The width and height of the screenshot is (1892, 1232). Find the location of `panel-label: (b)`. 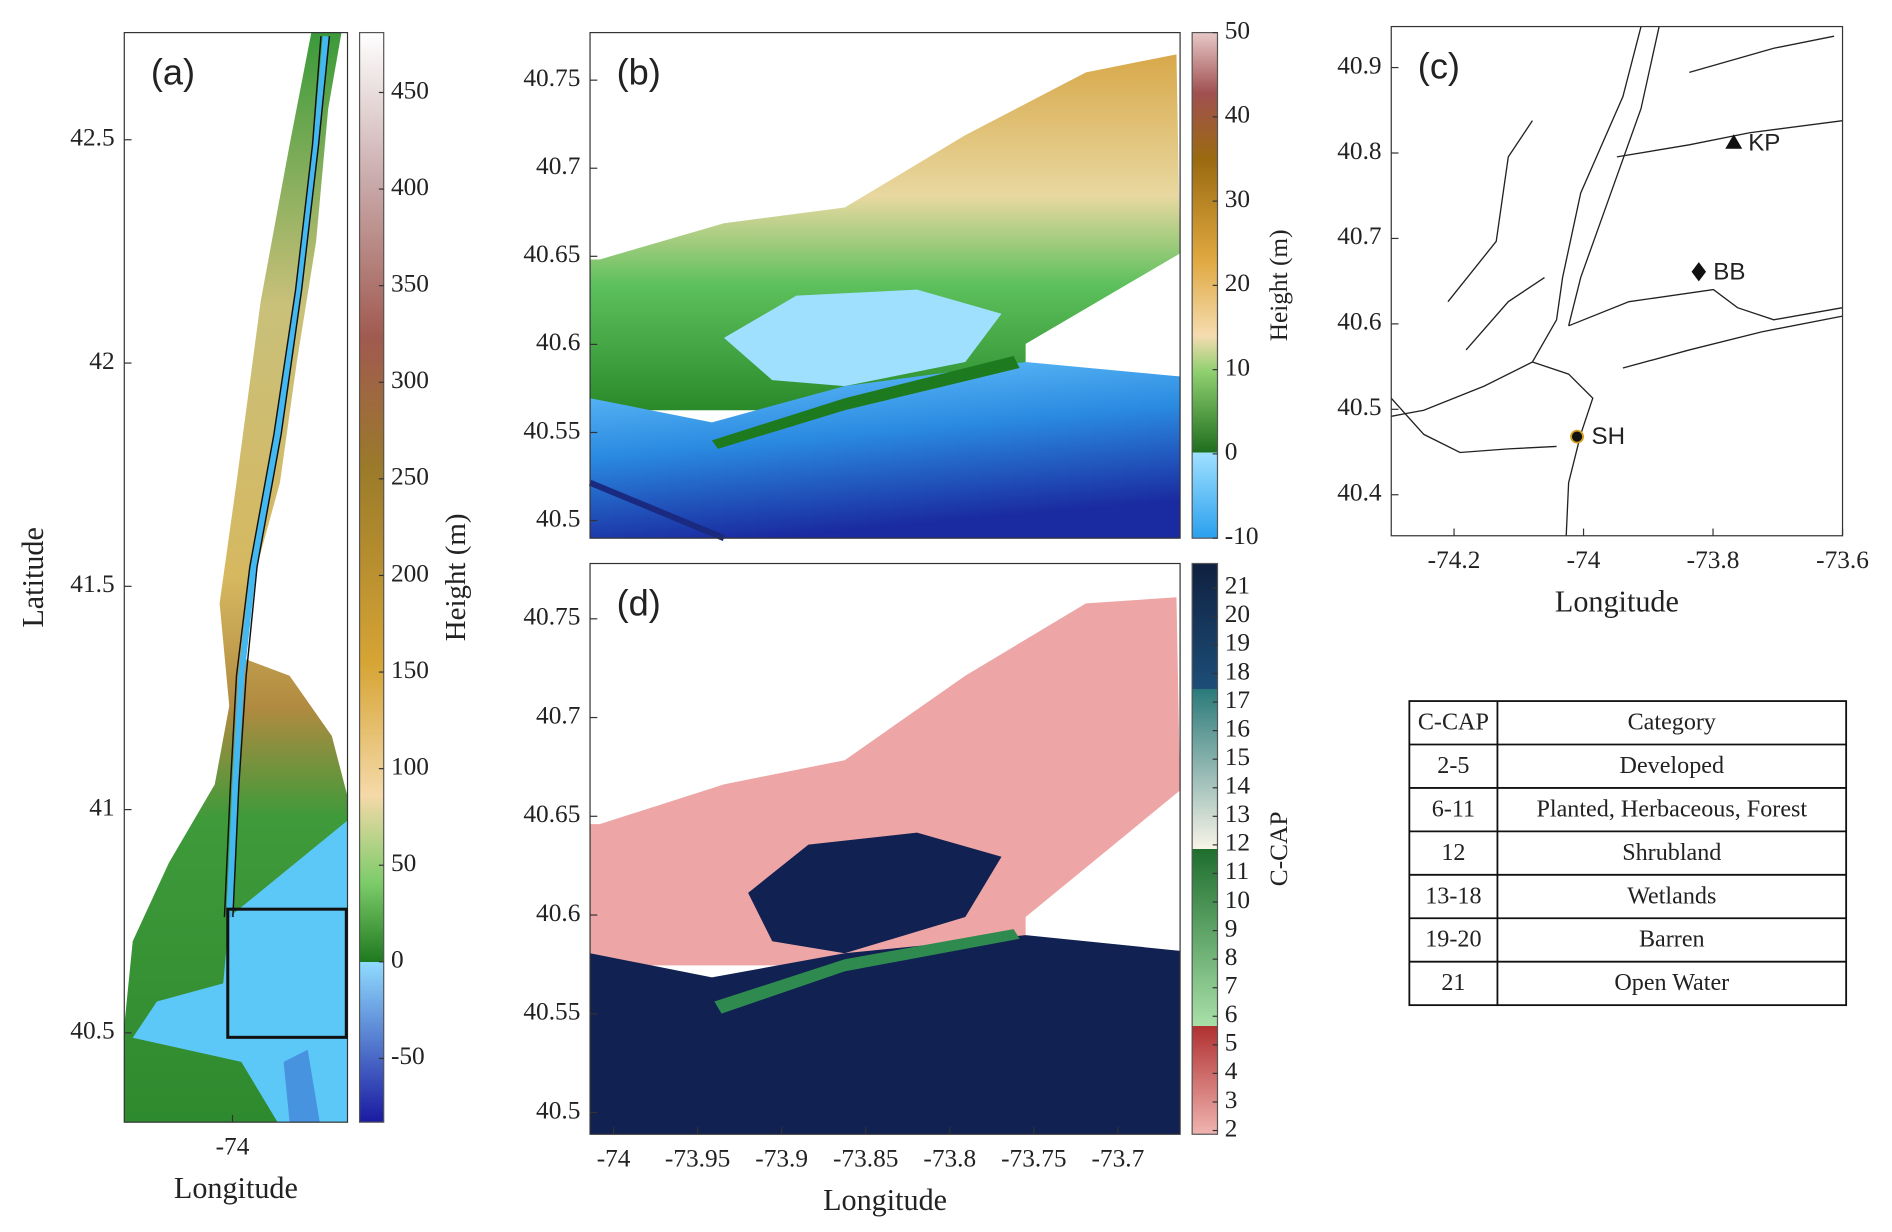

panel-label: (b) is located at coordinates (639, 71).